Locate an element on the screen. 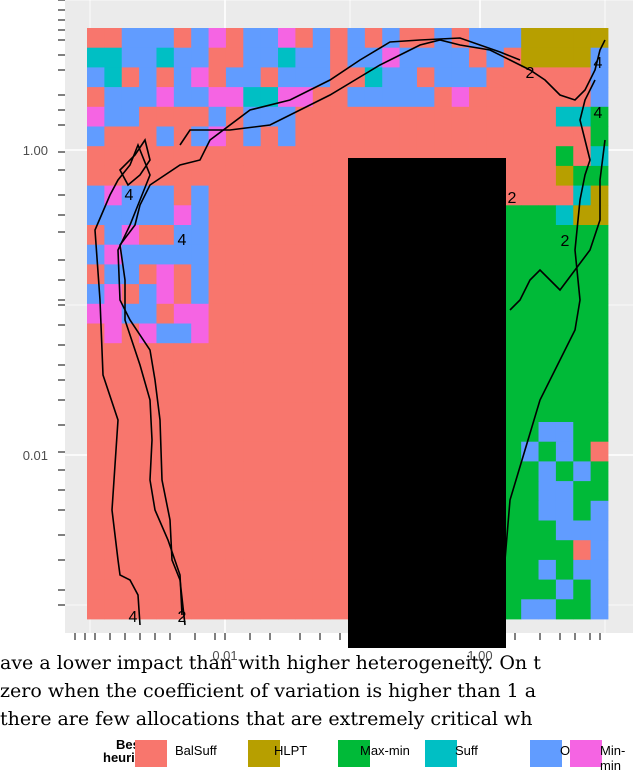 This screenshot has width=633, height=773. legend-label: HLPT is located at coordinates (291, 750).